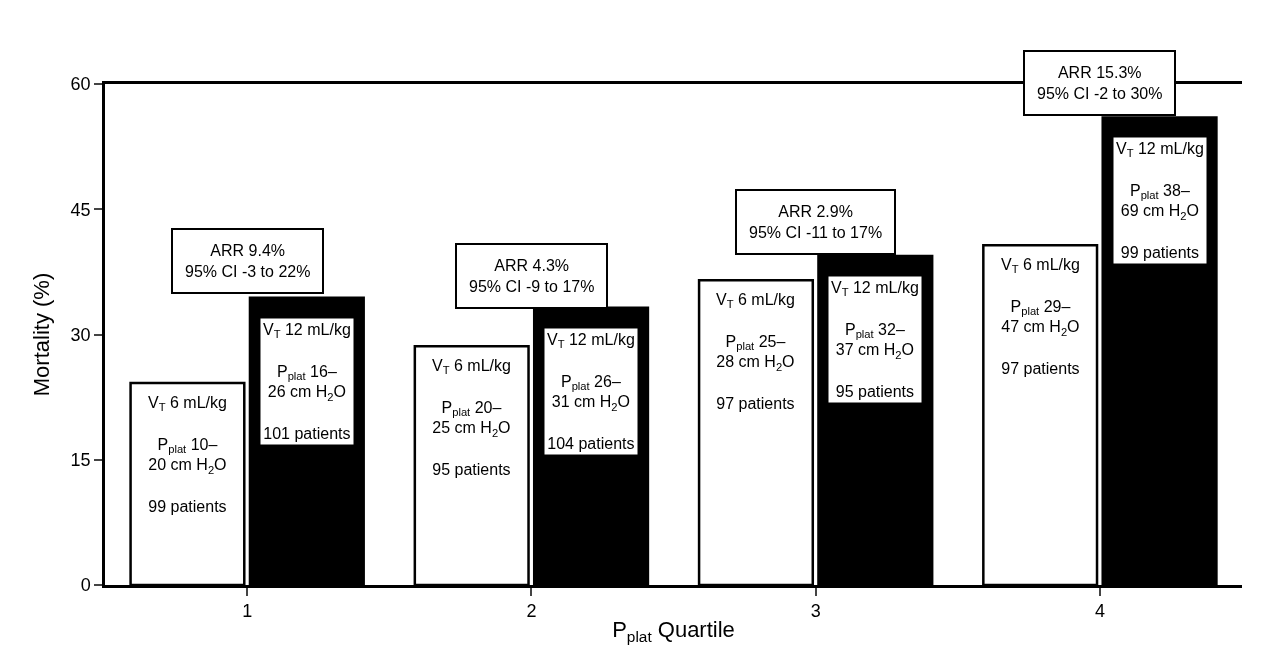 Image resolution: width=1270 pixels, height=651 pixels. I want to click on annotation: ARR 4.3% 95% CI -9 to 17%, so click(532, 276).